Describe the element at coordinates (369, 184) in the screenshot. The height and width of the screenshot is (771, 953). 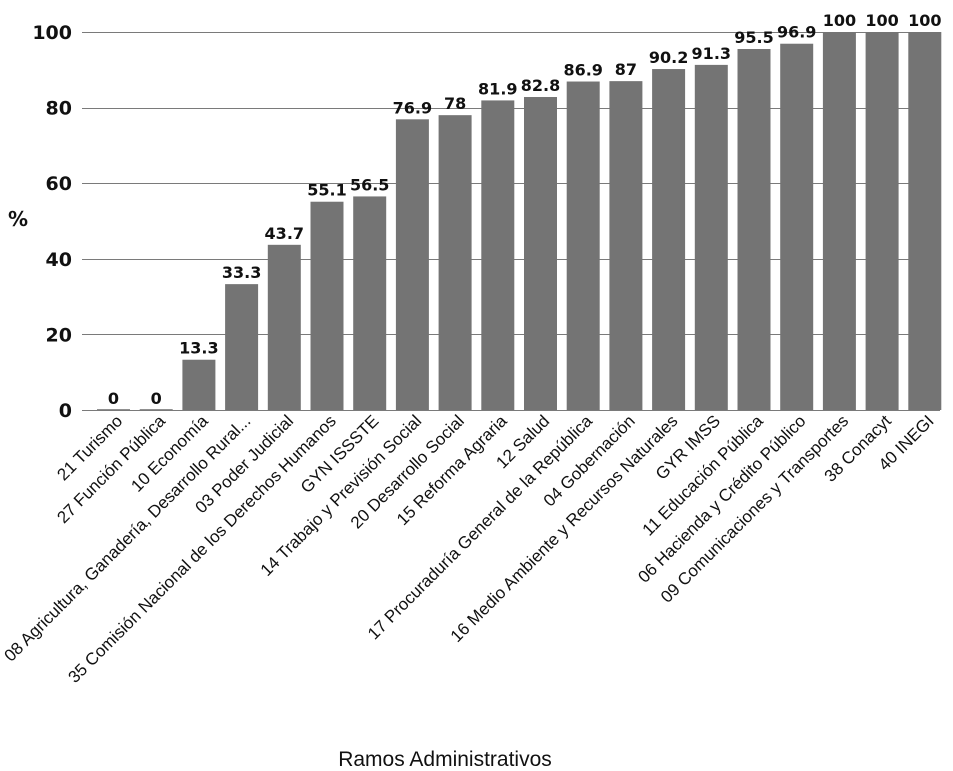
I see `data-label: 56.5` at that location.